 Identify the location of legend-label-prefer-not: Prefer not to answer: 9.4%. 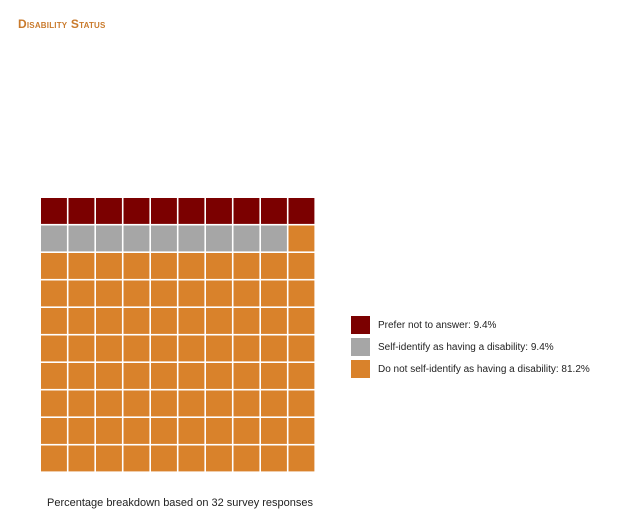
(437, 325).